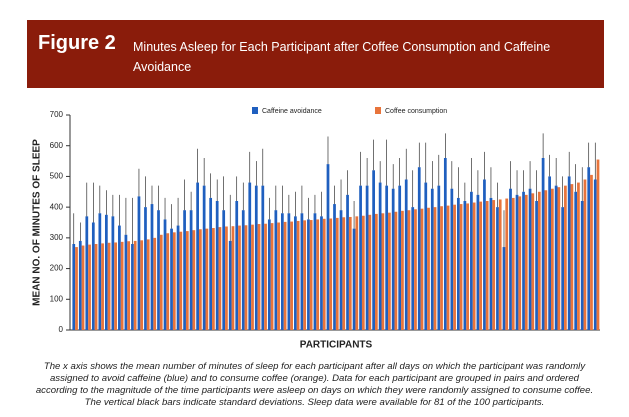 Image resolution: width=629 pixels, height=417 pixels. Describe the element at coordinates (61, 329) in the screenshot. I see `y-tick-label: 0` at that location.